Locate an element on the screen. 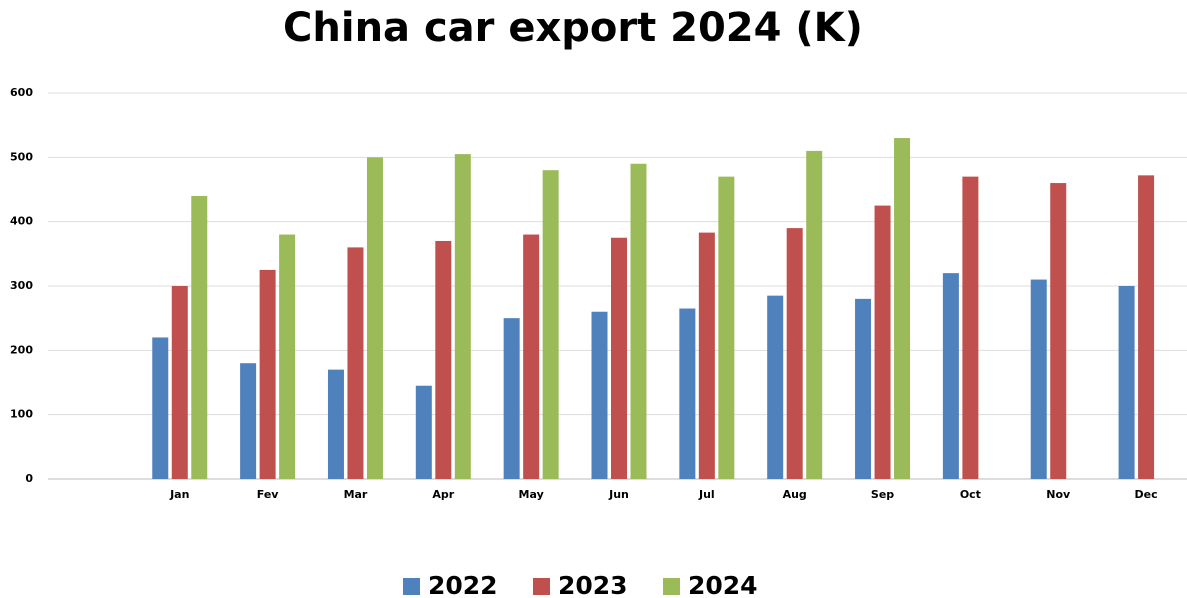  y-tick-label: 200 is located at coordinates (21, 349).